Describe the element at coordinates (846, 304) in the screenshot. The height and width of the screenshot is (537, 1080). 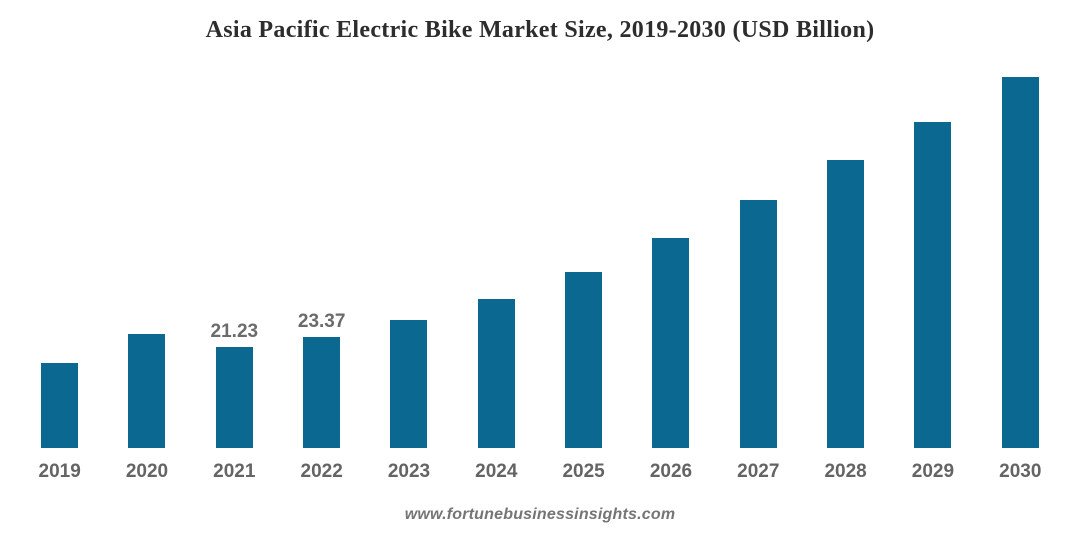
I see `bar-2028` at that location.